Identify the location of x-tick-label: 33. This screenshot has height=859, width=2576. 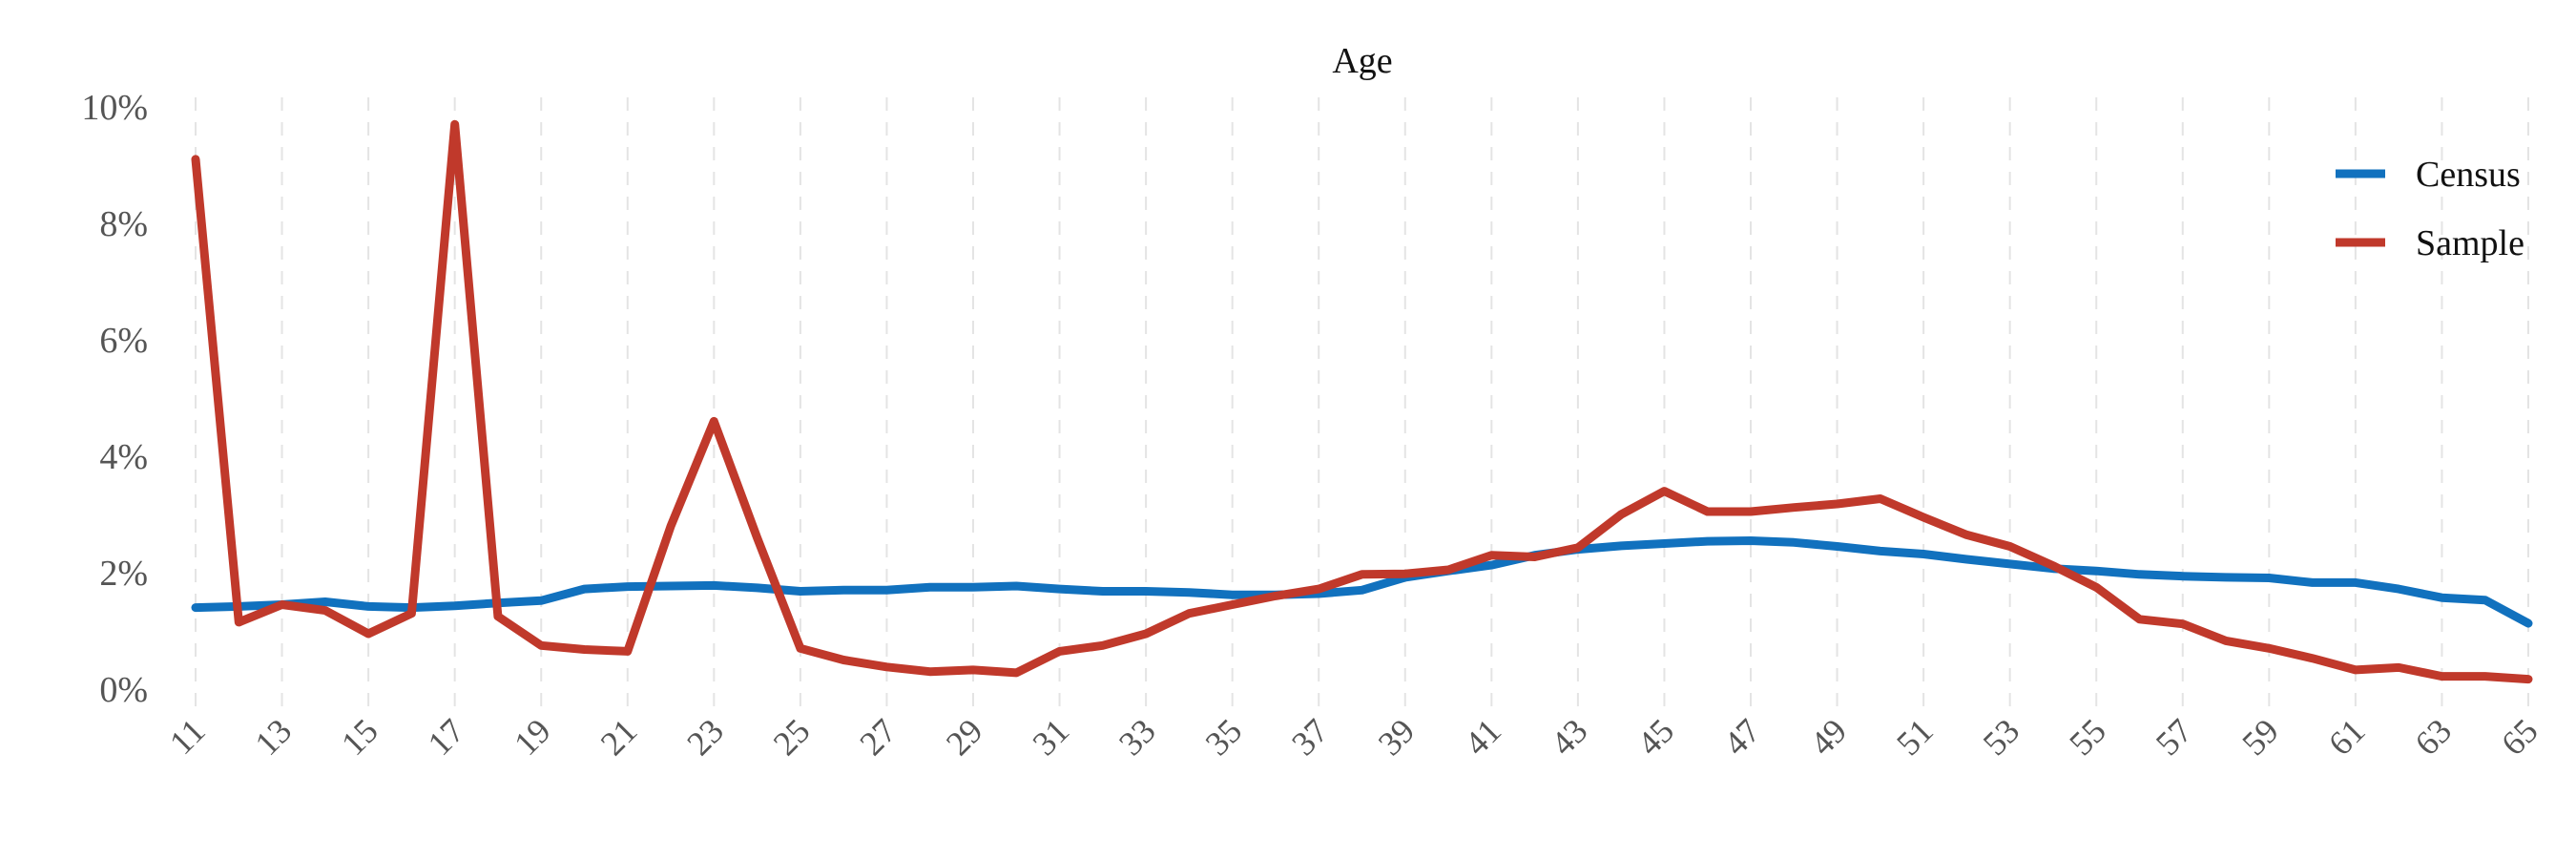
(1137, 737).